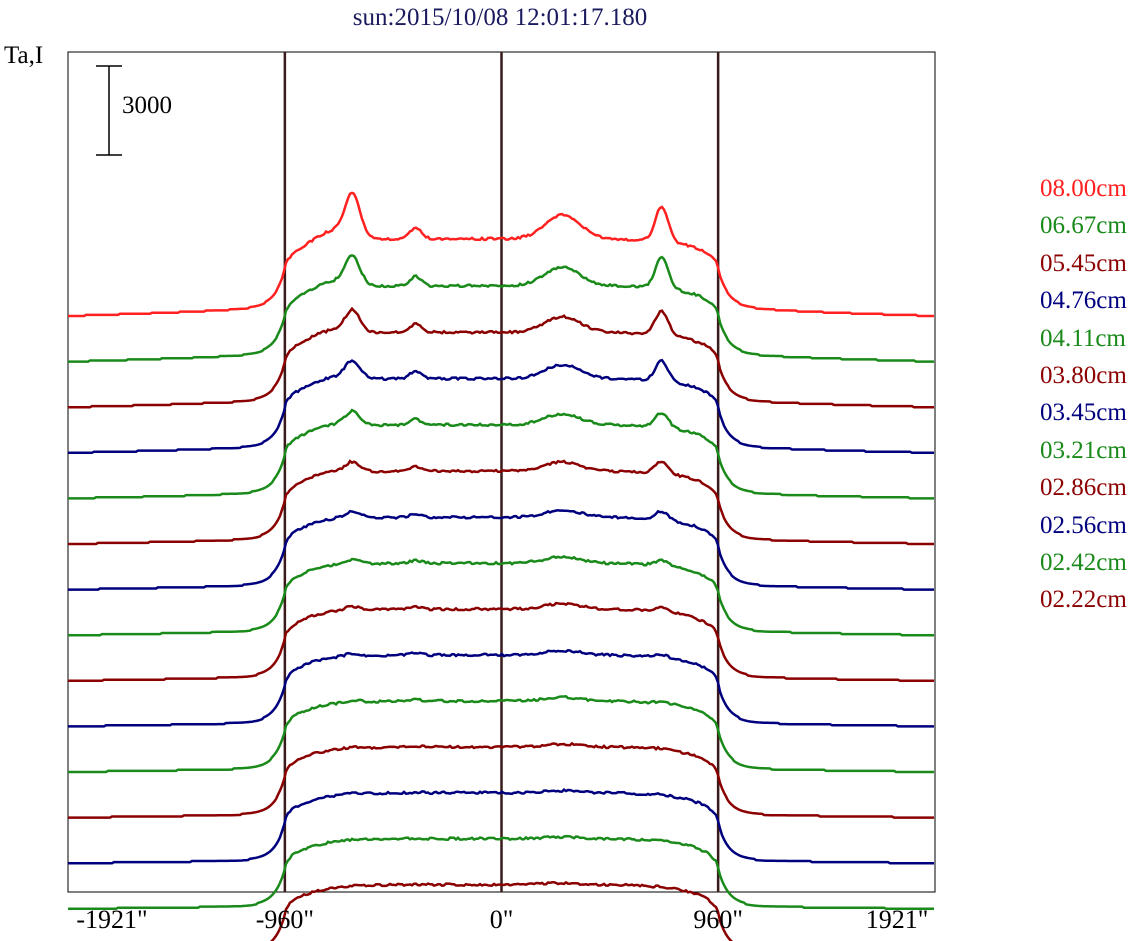 This screenshot has height=941, width=1147. I want to click on legend-entry: 03.21cm, so click(1083, 450).